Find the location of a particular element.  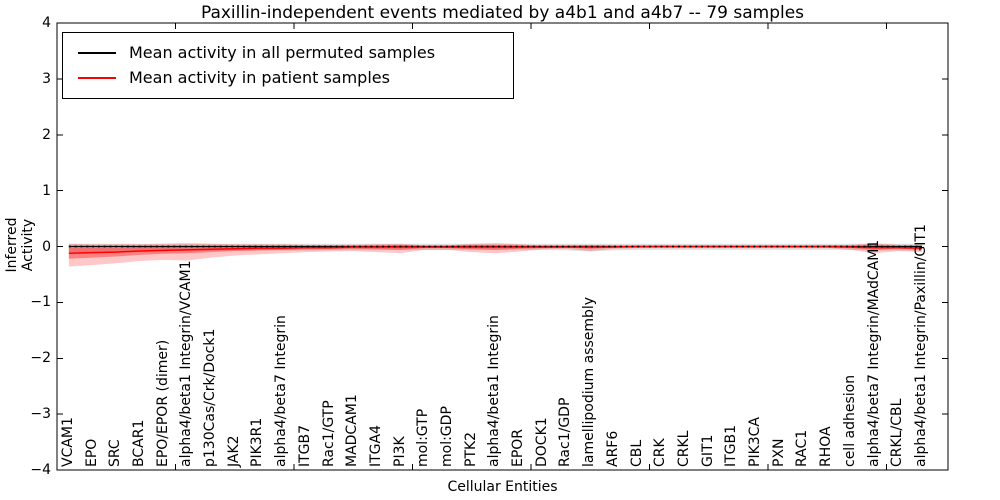

x-tick-label: cell adhesion is located at coordinates (849, 420).